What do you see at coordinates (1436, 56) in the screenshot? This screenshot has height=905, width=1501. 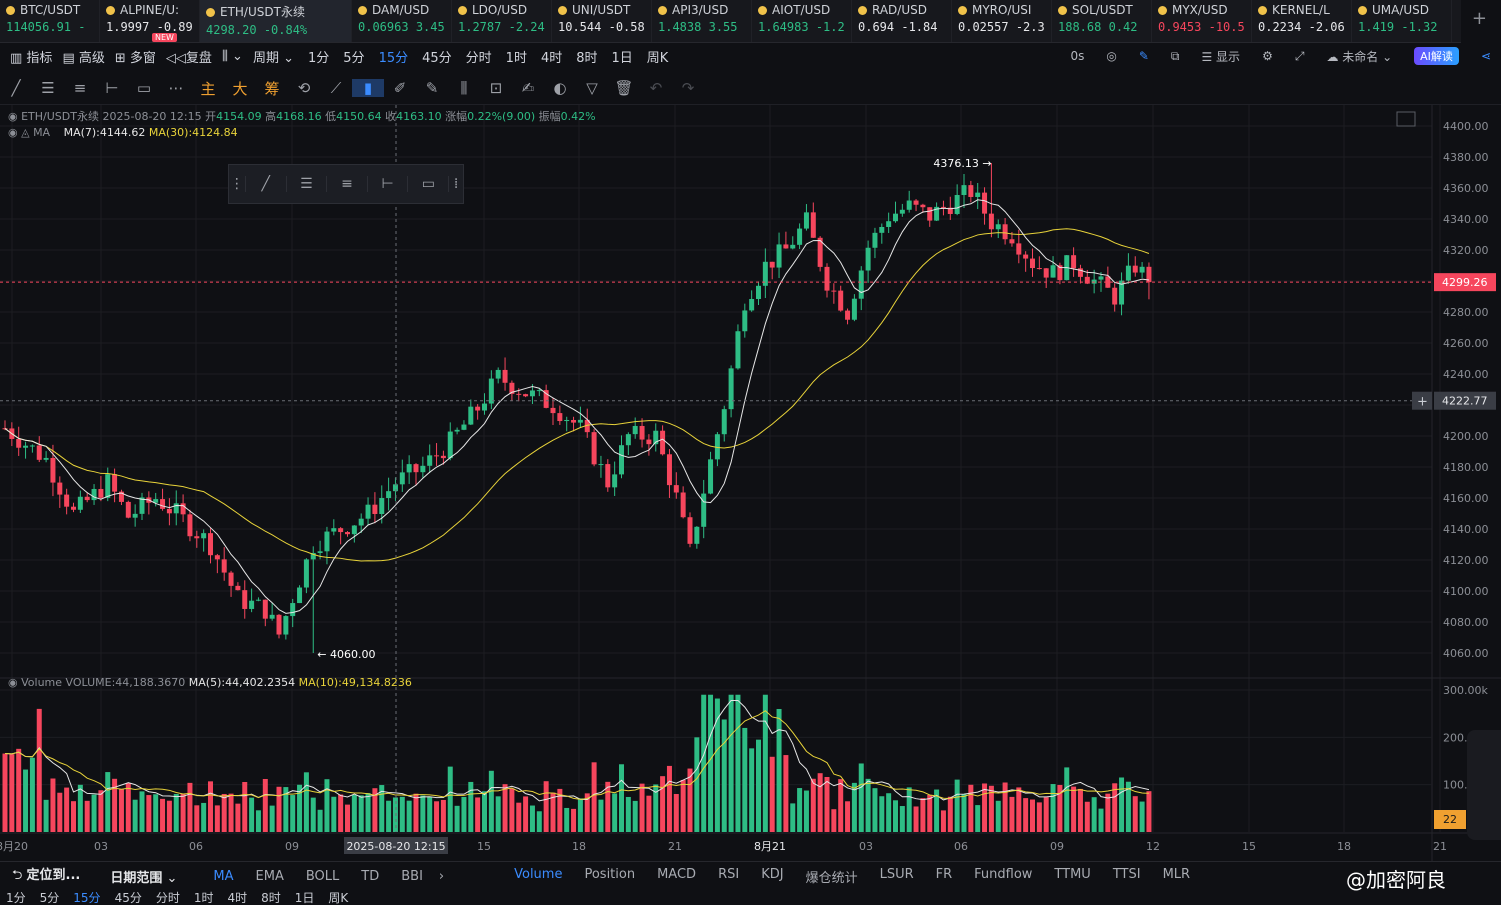 I see `ai-read-button: AI解读` at bounding box center [1436, 56].